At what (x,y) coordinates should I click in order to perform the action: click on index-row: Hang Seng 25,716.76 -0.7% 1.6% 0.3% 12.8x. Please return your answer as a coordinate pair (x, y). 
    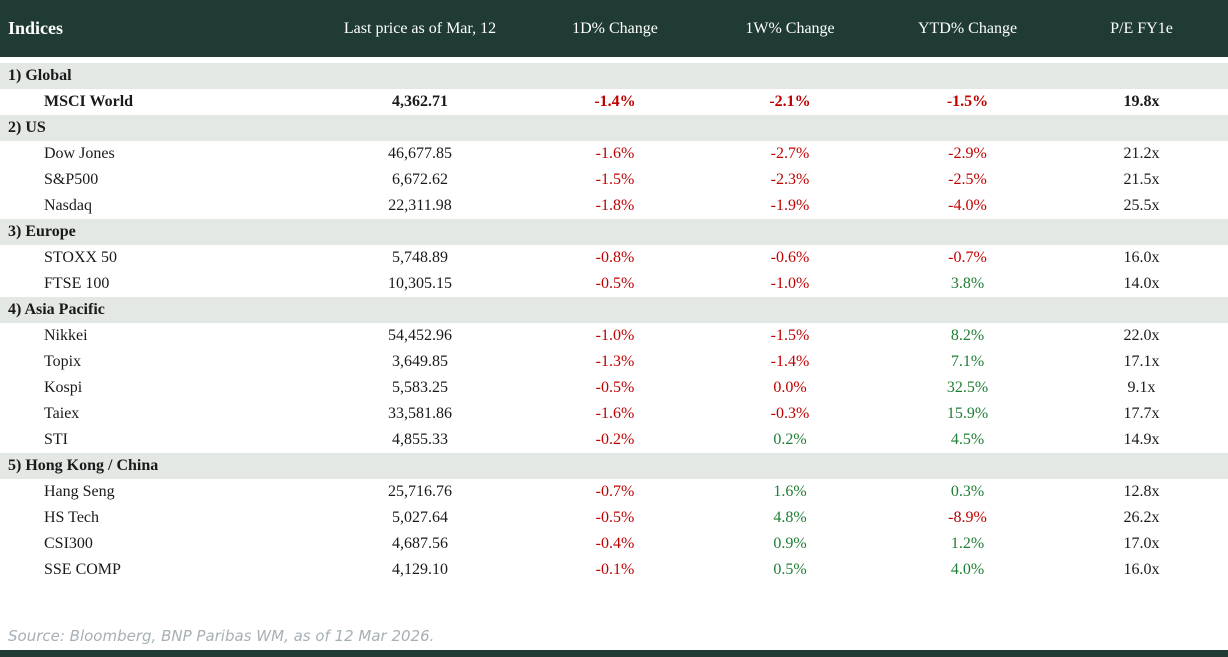
    Looking at the image, I should click on (614, 492).